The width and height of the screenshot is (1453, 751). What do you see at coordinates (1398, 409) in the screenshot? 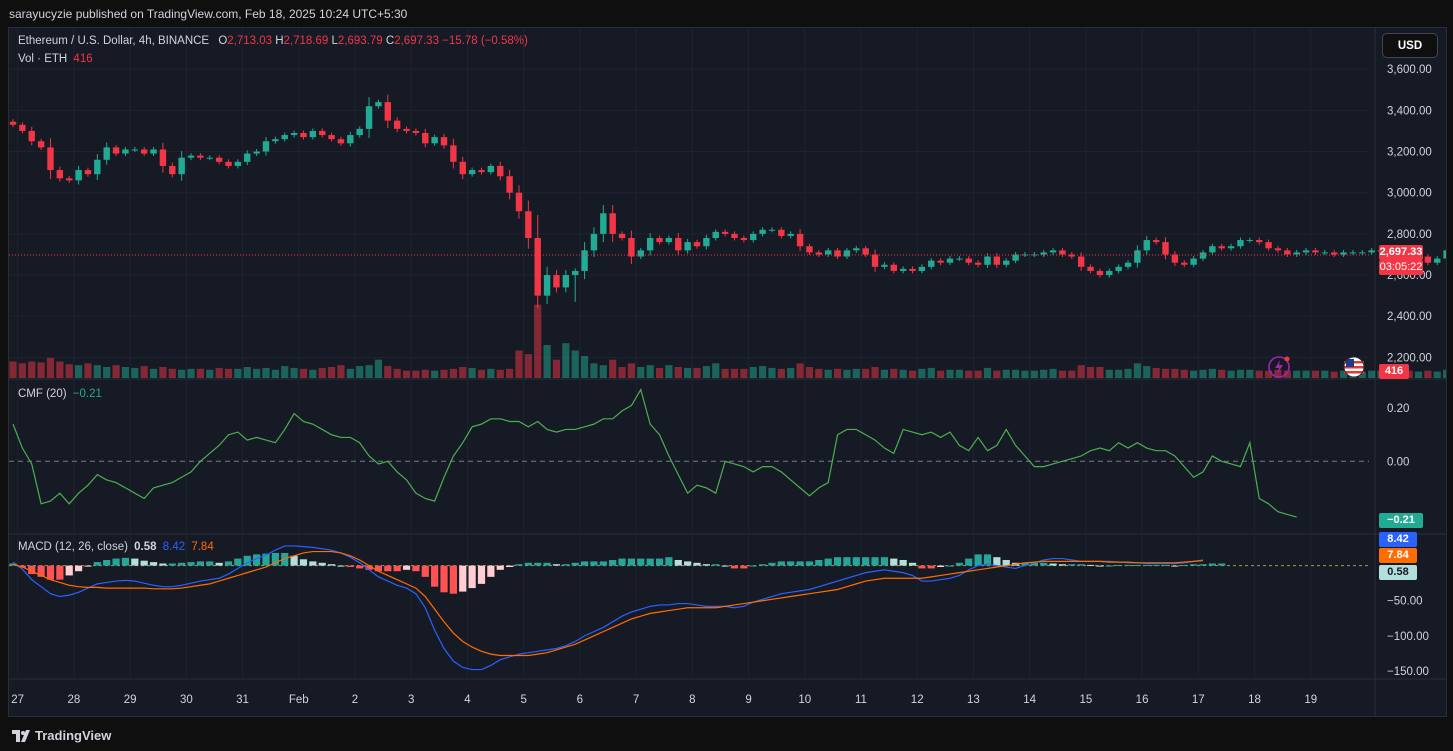
I see `cmf-tick-label: 0.20` at bounding box center [1398, 409].